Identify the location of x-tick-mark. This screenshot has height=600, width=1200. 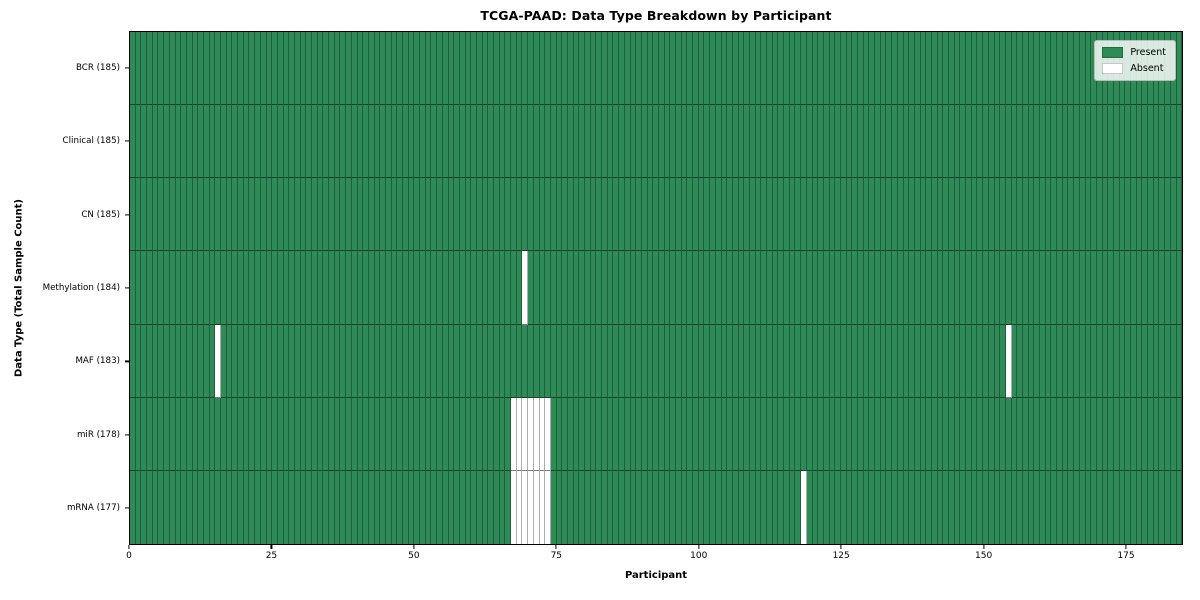
(699, 547).